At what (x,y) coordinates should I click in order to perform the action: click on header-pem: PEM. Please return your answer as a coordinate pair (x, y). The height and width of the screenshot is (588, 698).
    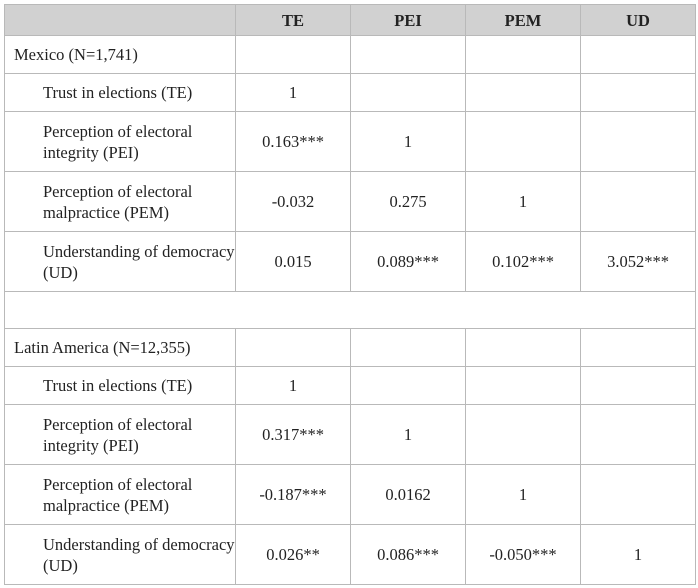
    Looking at the image, I should click on (523, 20).